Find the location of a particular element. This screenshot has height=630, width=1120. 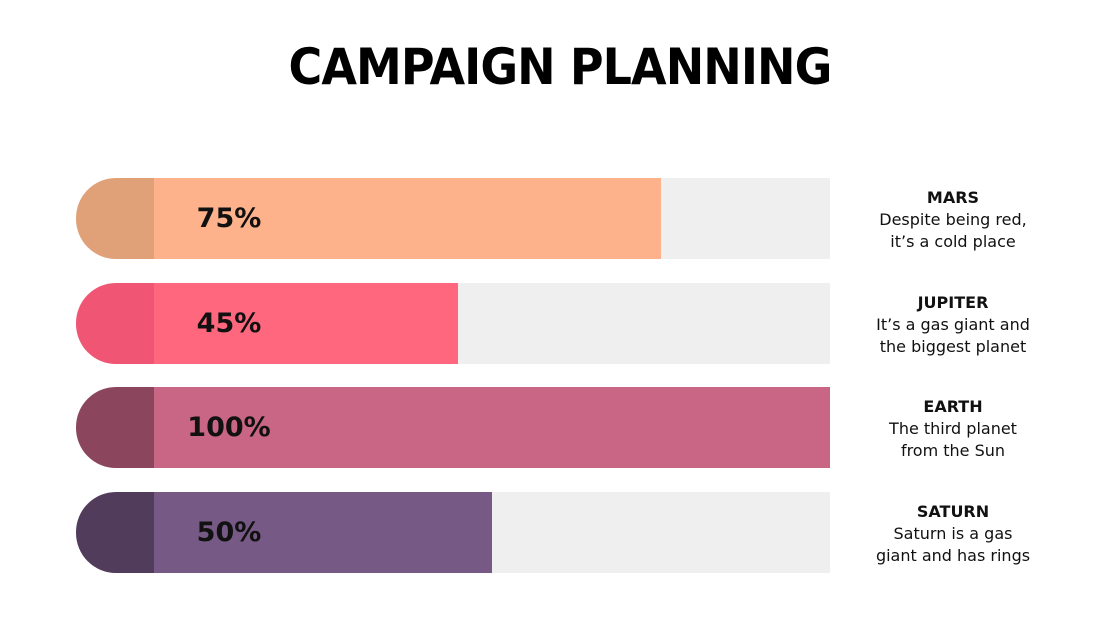

item-text-line: It’s a gas giant and is located at coordinates (953, 324).